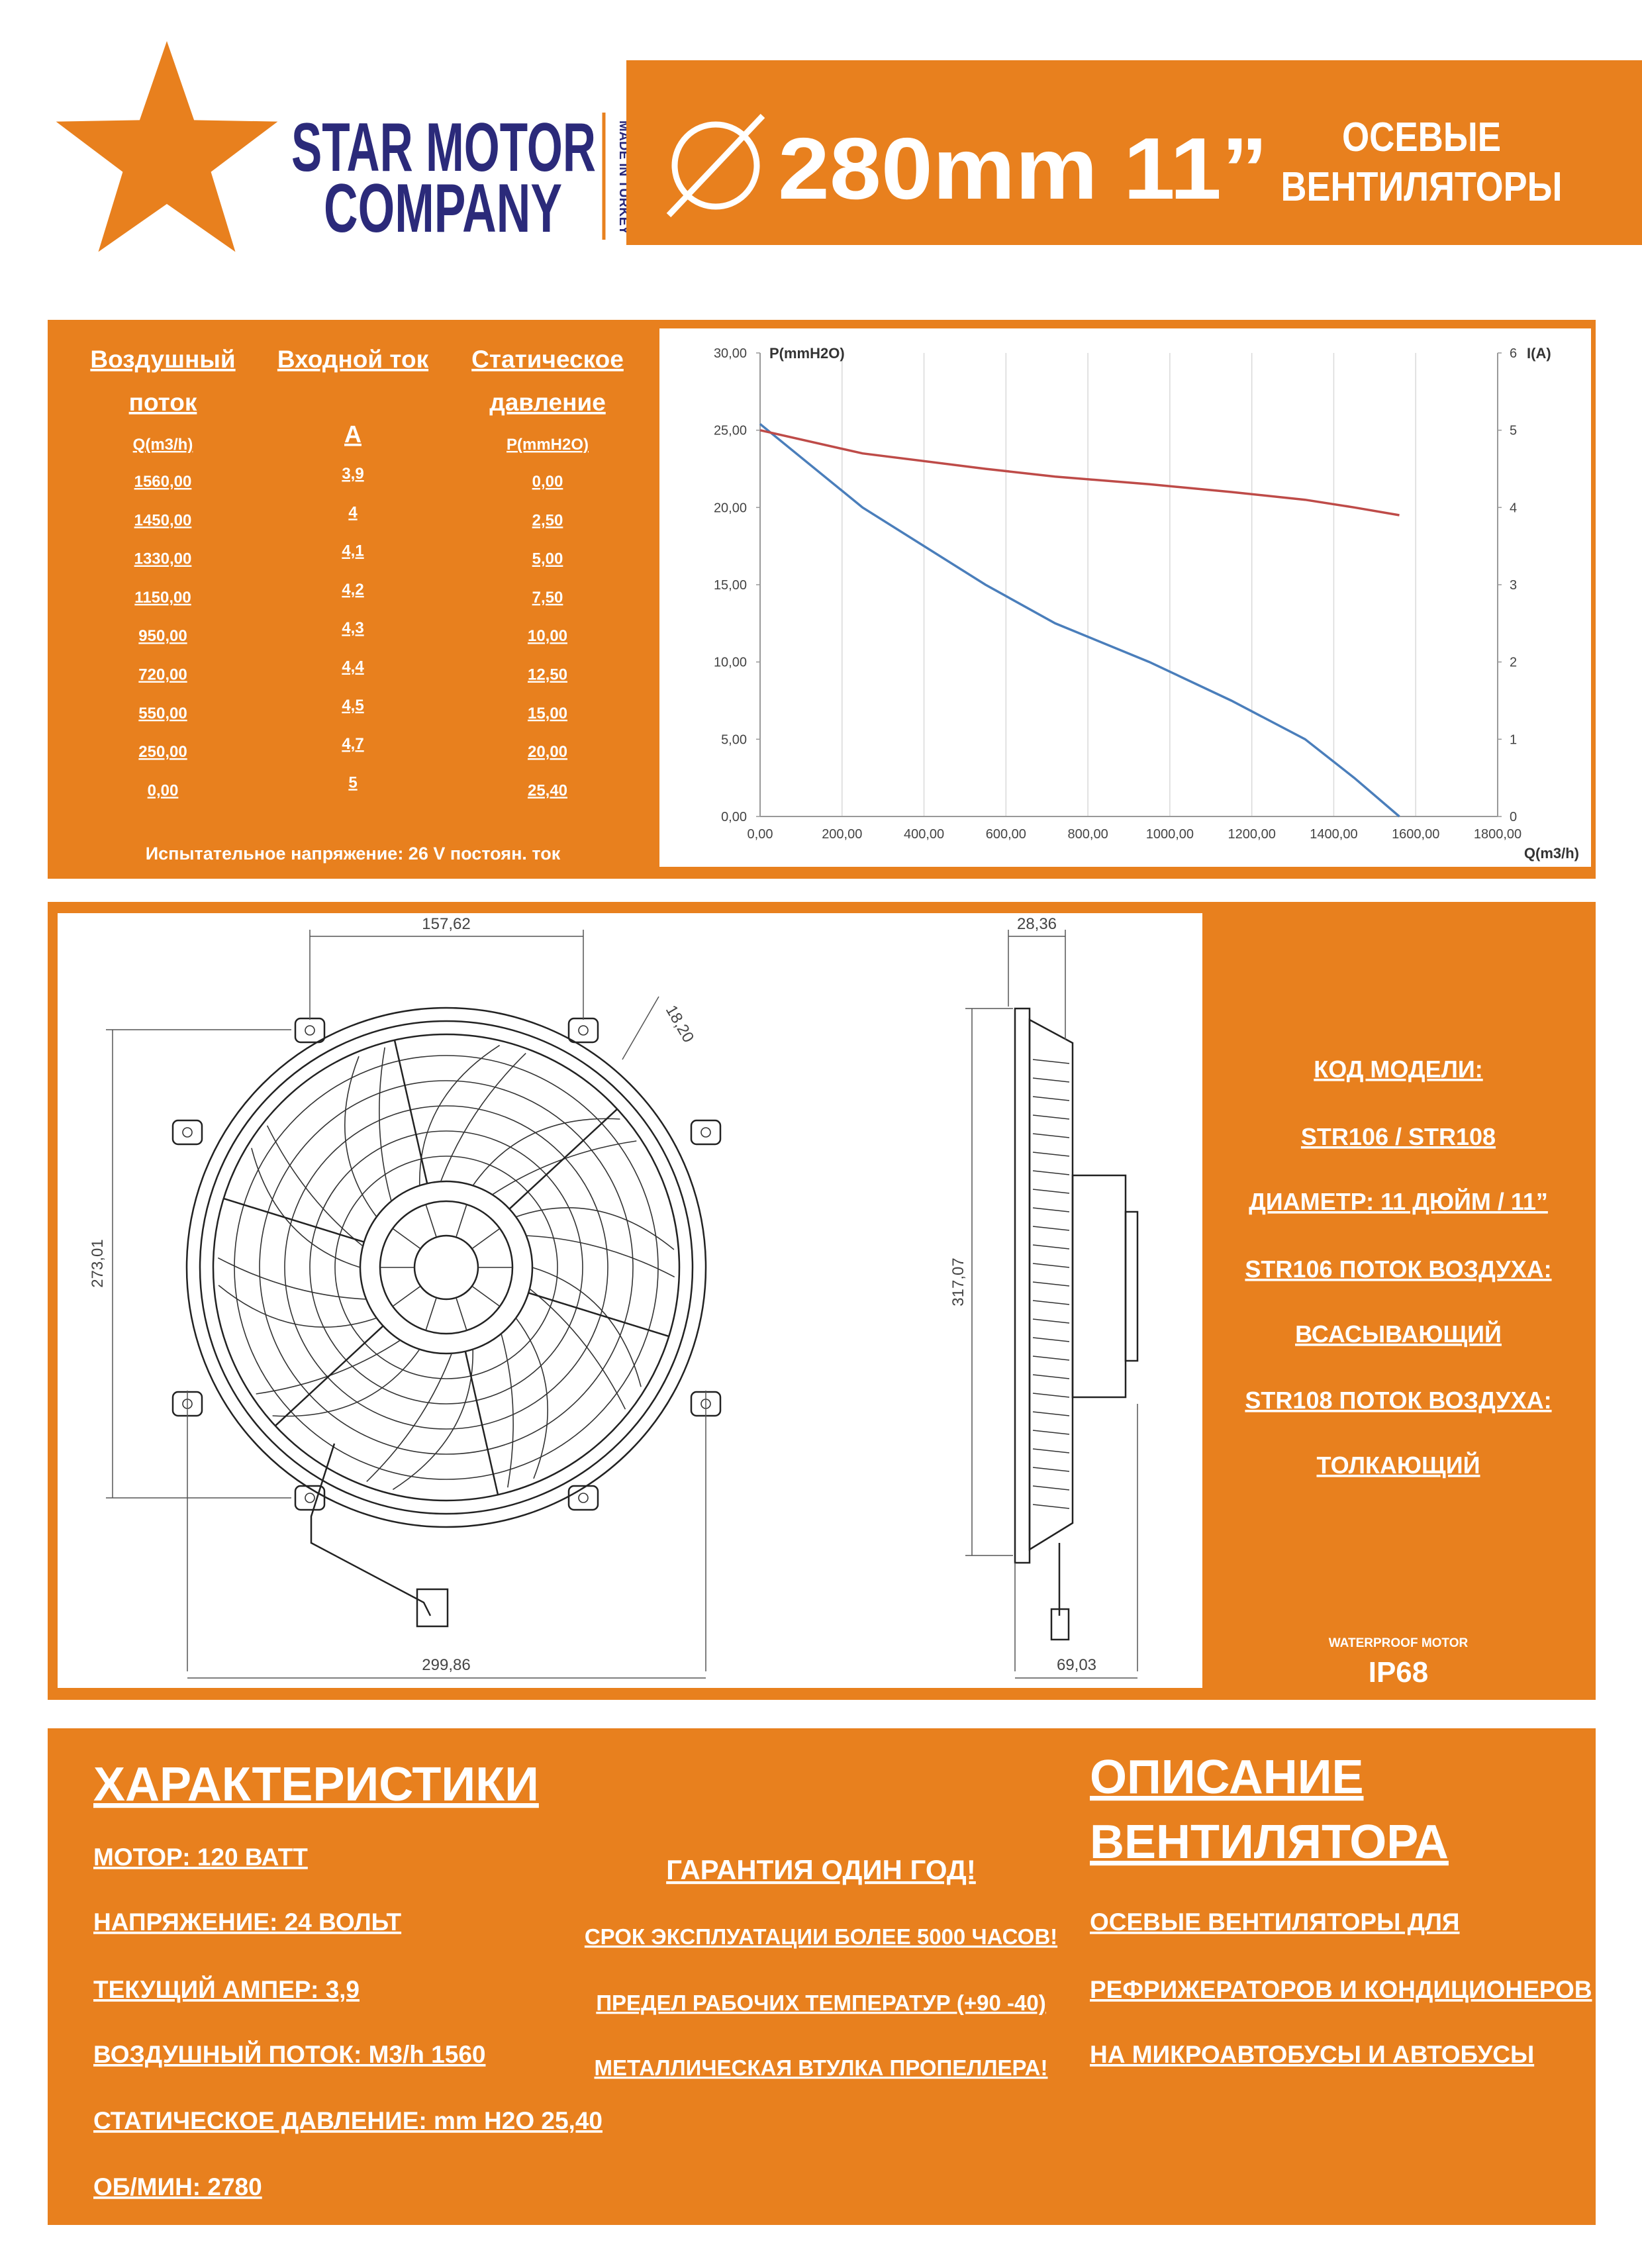  Describe the element at coordinates (247, 1922) in the screenshot. I see `spec-item: НАПРЯЖЕНИЕ: 24 ВОЛЬТ` at that location.